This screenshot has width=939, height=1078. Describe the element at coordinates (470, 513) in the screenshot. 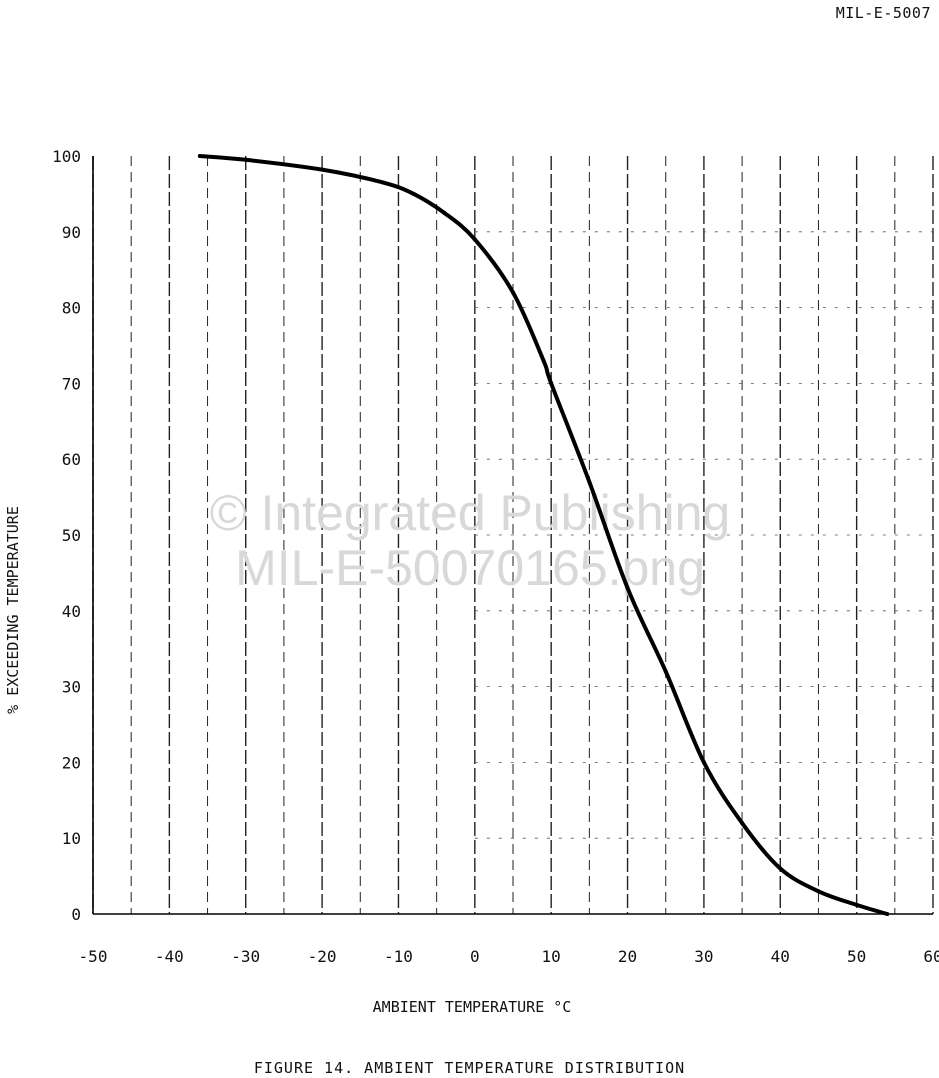

I see `watermark-line-1: © Integrated Publishing` at that location.